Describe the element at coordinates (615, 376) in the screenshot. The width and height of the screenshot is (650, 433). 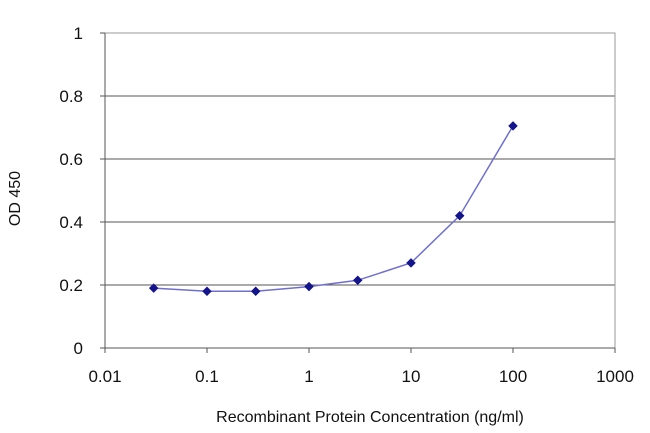
I see `x-tick-label: 1000` at that location.